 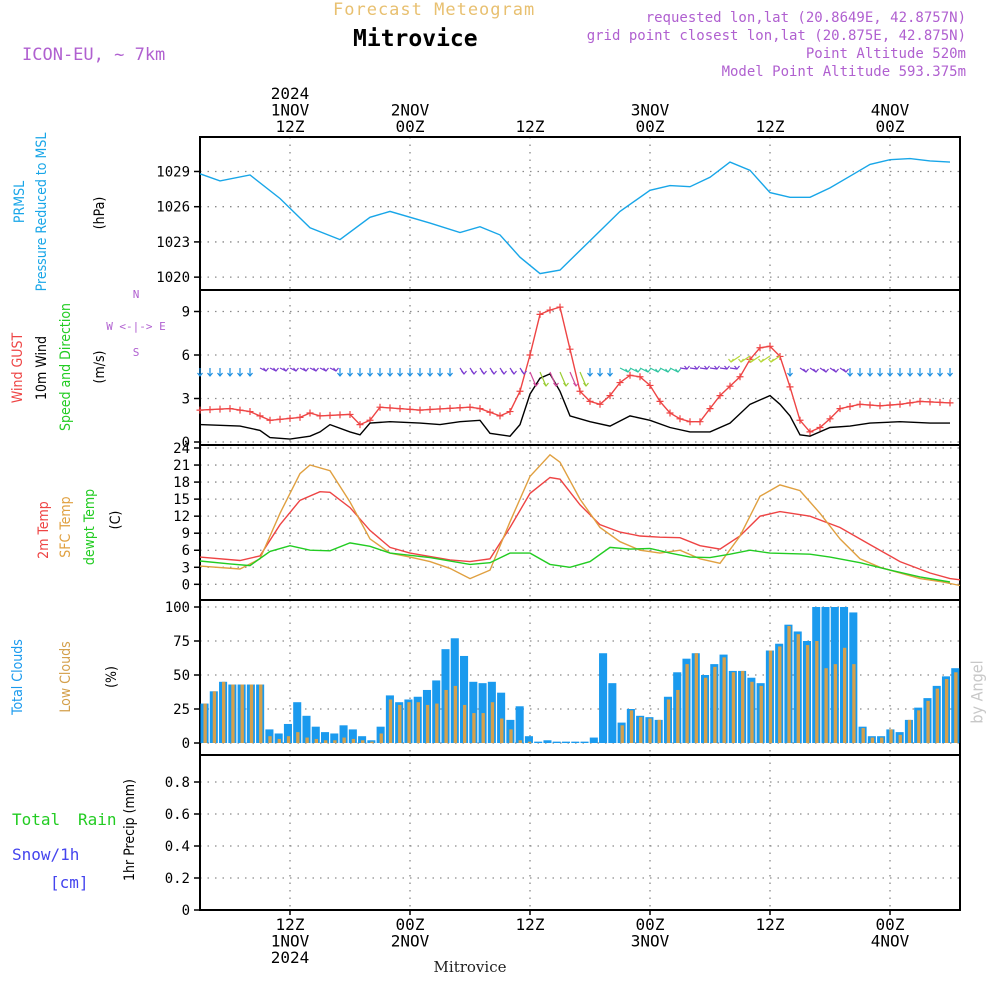 I want to click on y-tick-label-wind: 9, so click(x=186, y=313).